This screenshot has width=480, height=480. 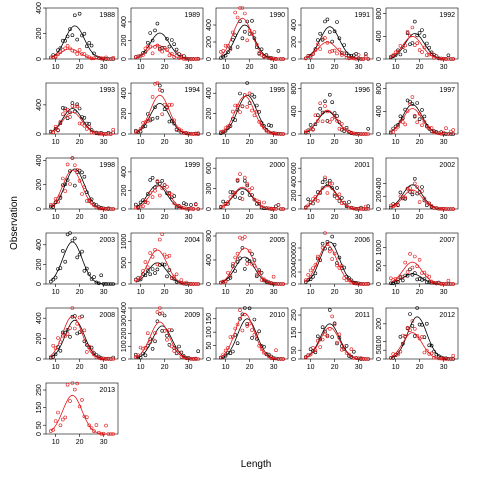 What do you see at coordinates (39, 264) in the screenshot?
I see `y-tick-label: 200` at bounding box center [39, 264].